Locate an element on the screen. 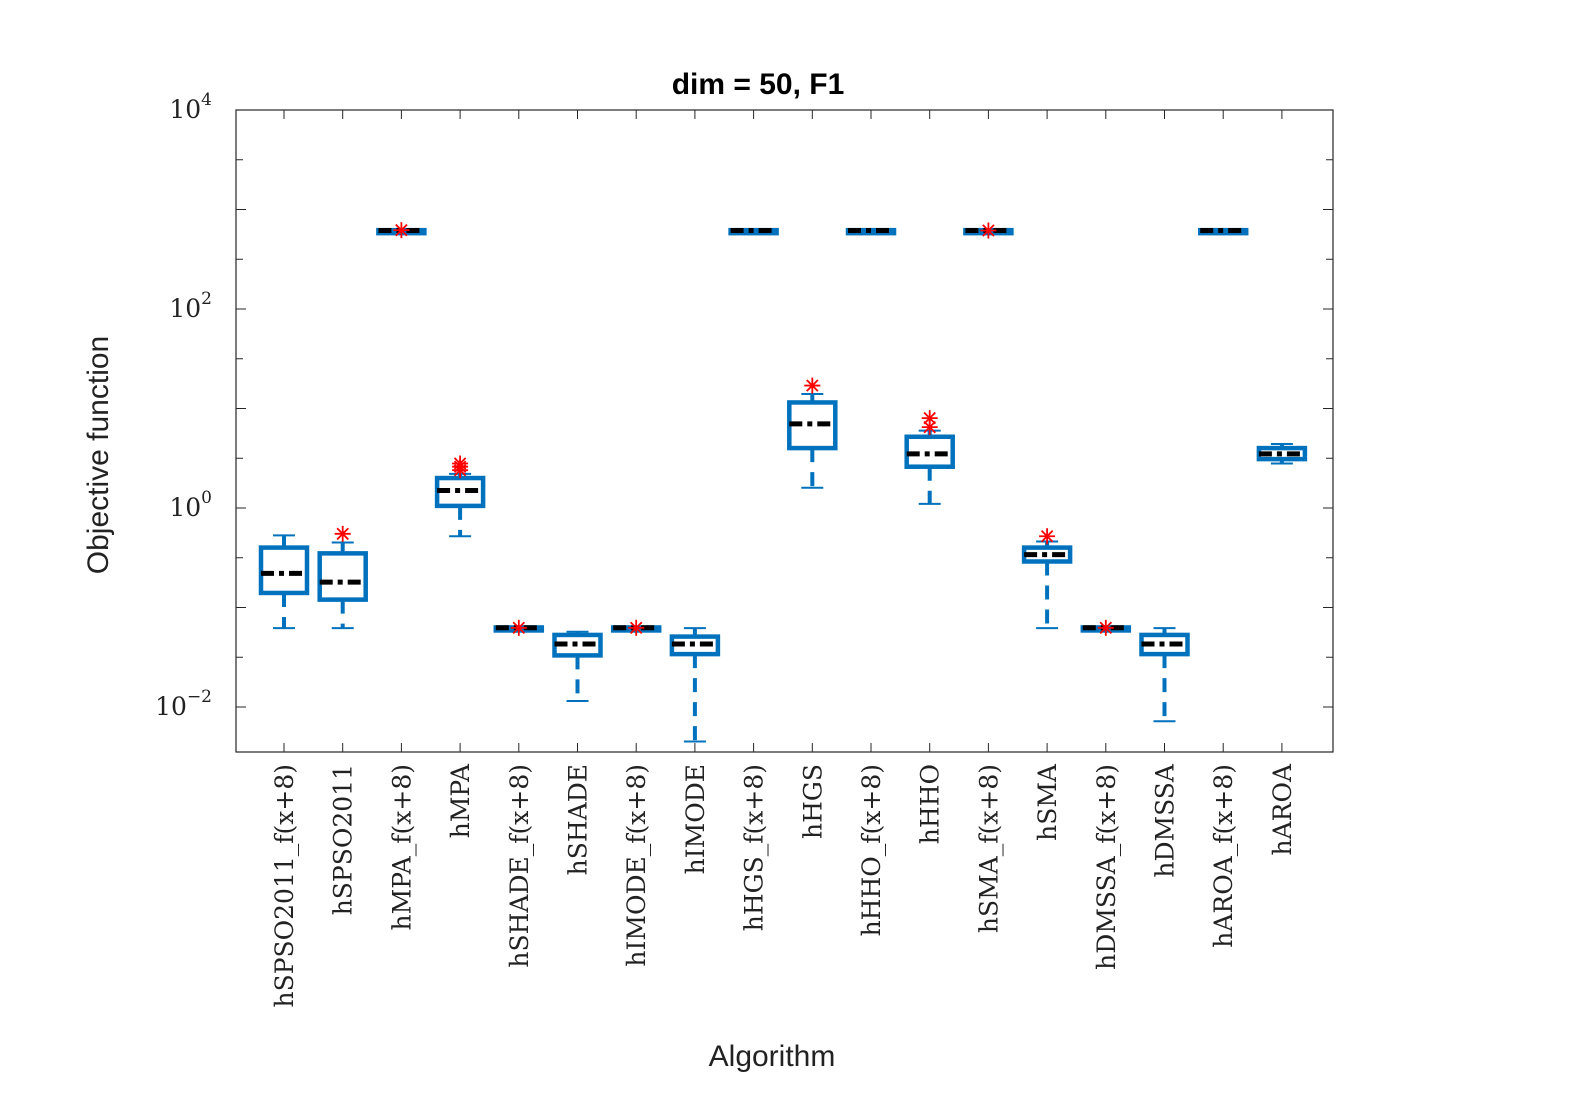 The image size is (1575, 1103). x-tick-label: hHHO is located at coordinates (930, 804).